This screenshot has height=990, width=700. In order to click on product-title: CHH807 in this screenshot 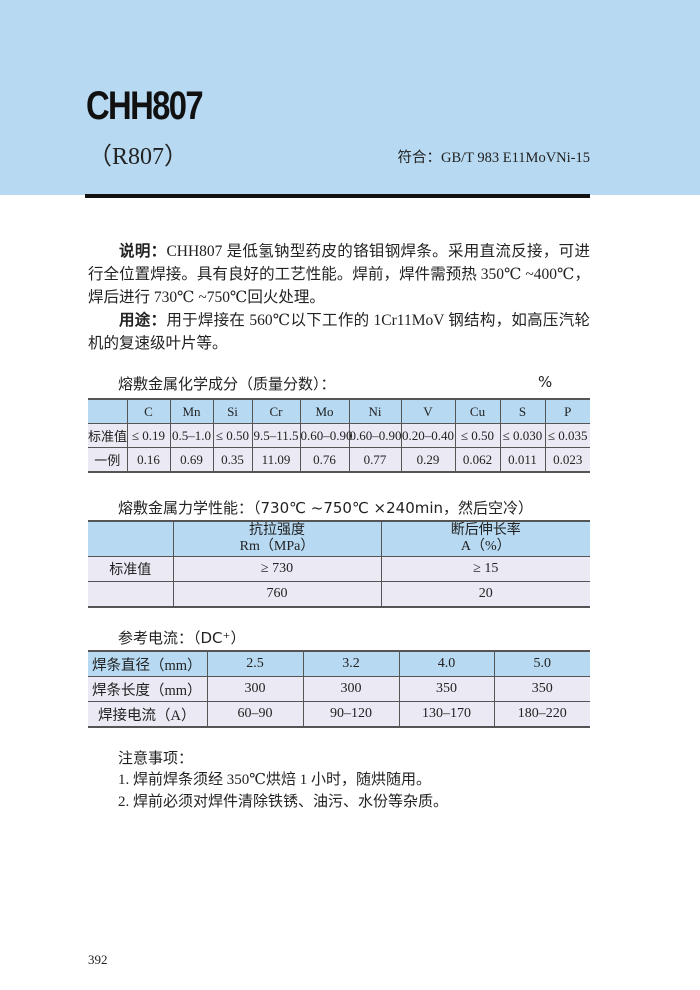, I will do `click(145, 106)`.